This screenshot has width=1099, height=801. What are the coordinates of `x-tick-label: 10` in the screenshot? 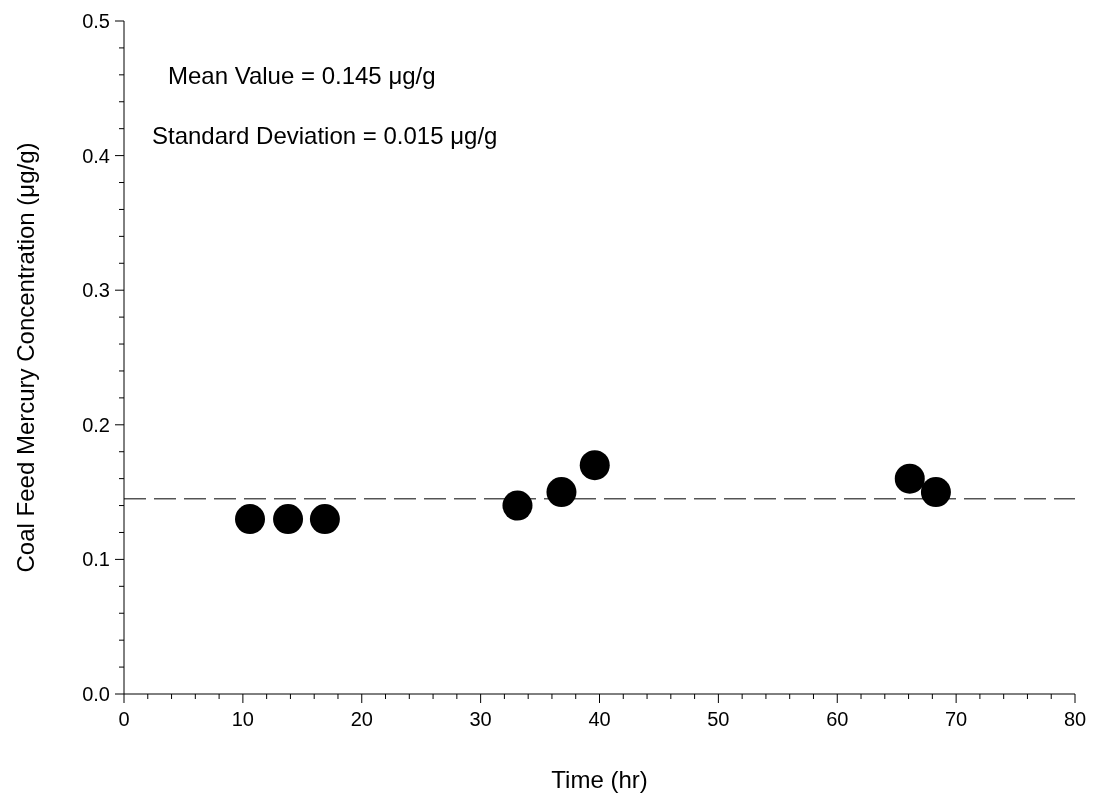 It's located at (242, 719).